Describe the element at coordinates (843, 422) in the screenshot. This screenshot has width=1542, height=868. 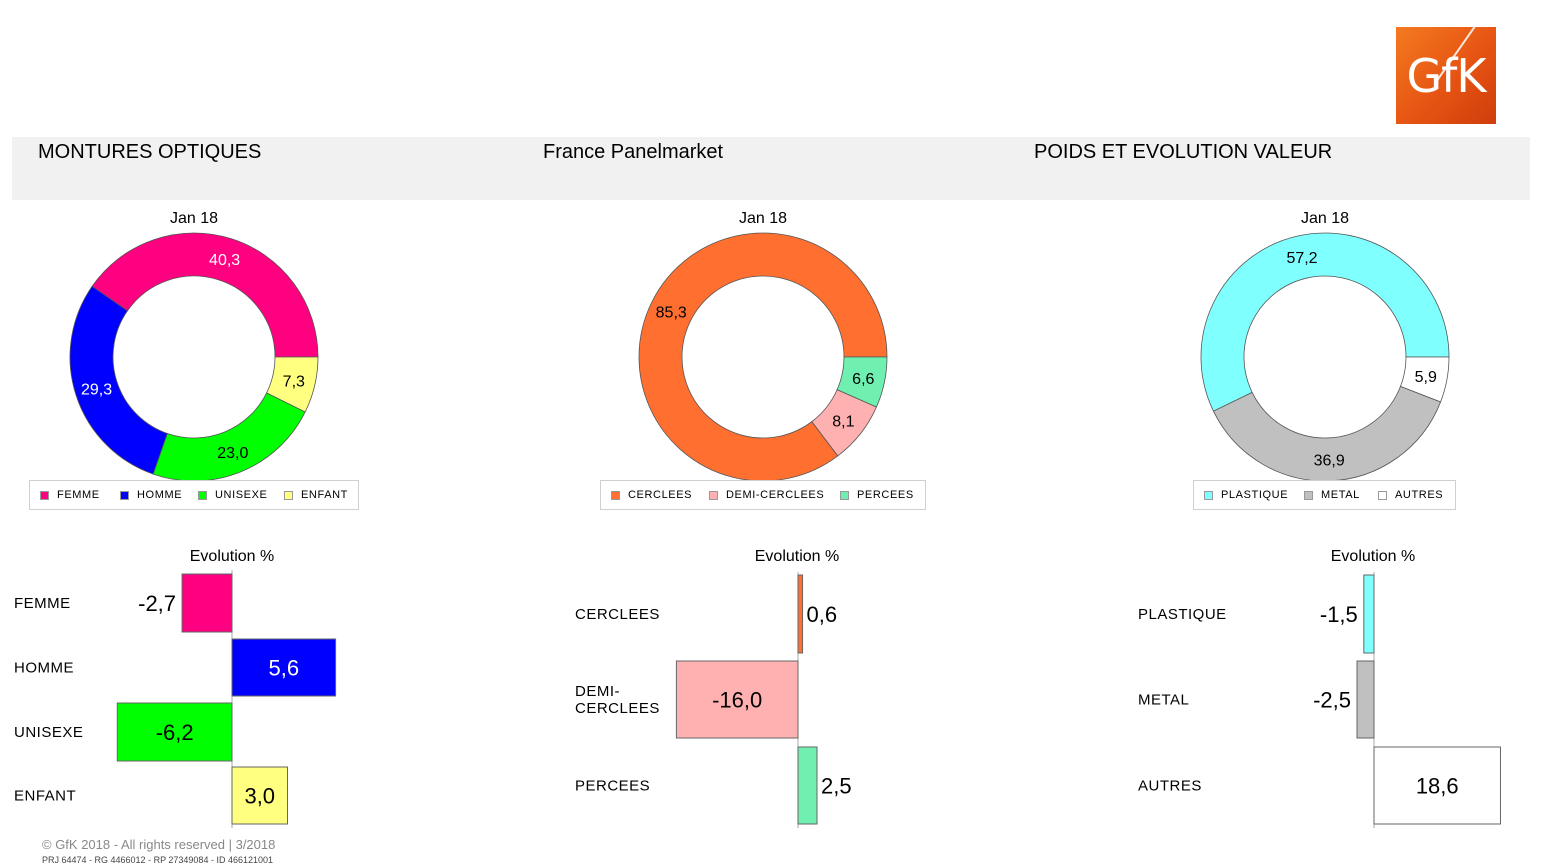
I see `donut-label-demi-cerclees: 8,1` at that location.